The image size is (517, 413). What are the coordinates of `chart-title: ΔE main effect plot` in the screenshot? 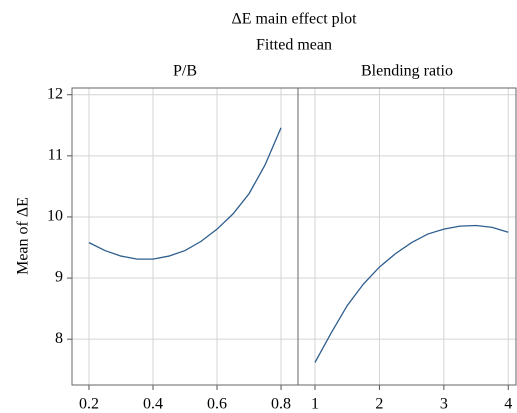 It's located at (294, 19).